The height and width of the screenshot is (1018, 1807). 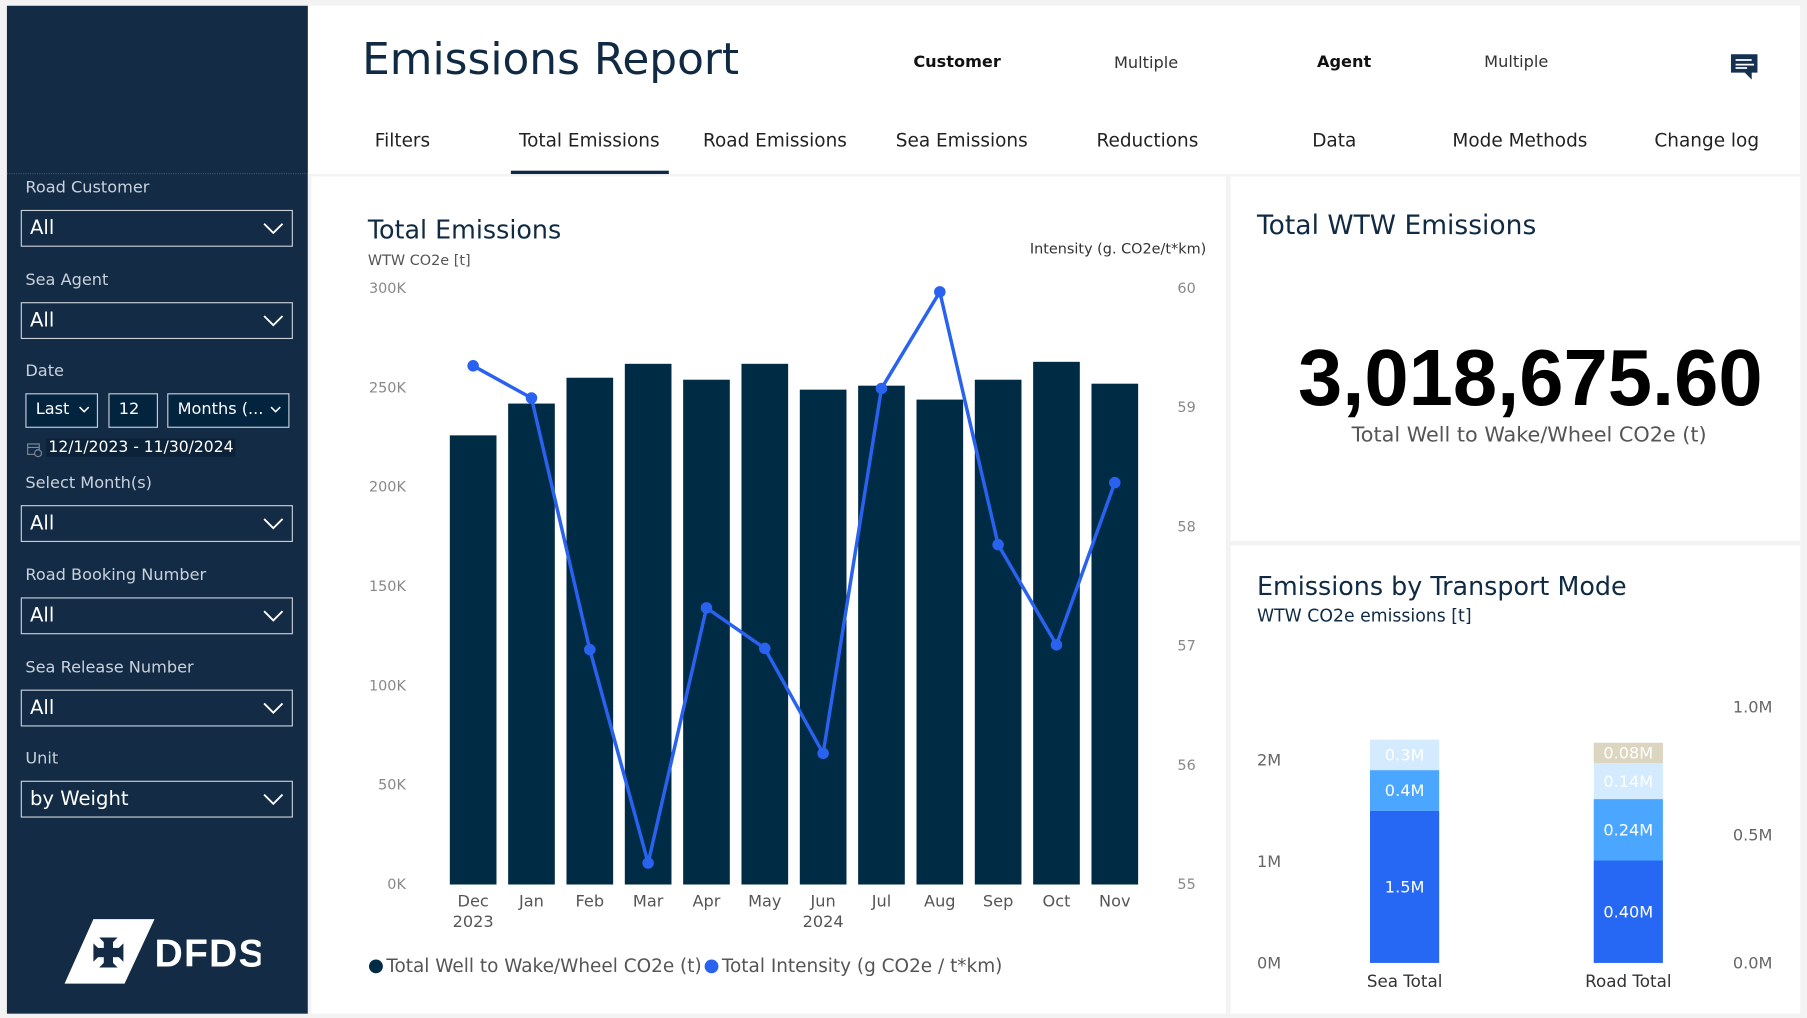 I want to click on y2-tick-label: 1.0M, so click(x=1753, y=707).